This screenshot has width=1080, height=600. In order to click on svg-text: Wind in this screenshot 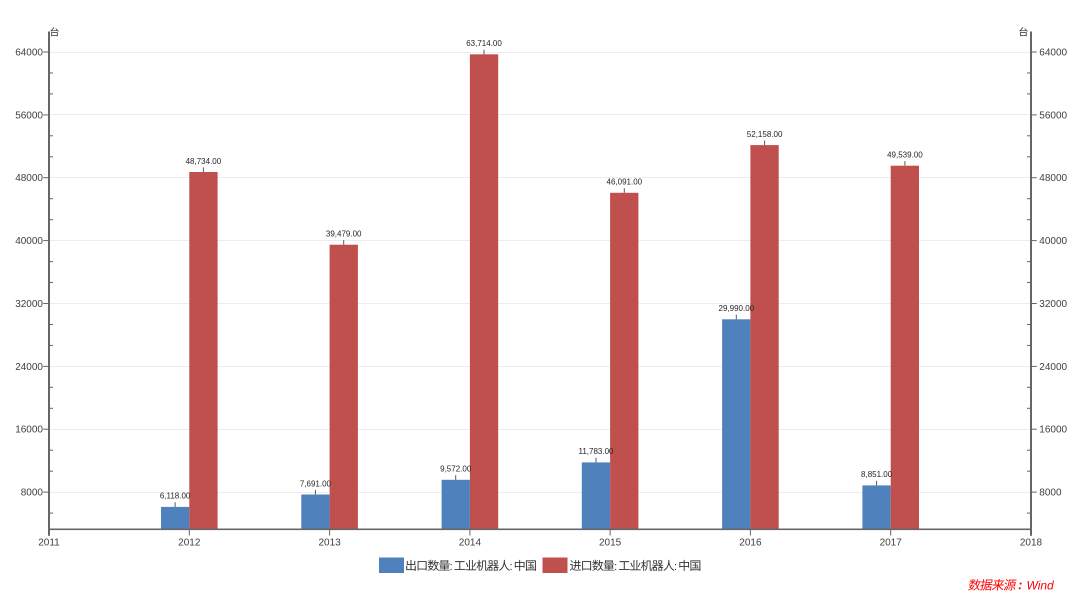, I will do `click(1041, 586)`.